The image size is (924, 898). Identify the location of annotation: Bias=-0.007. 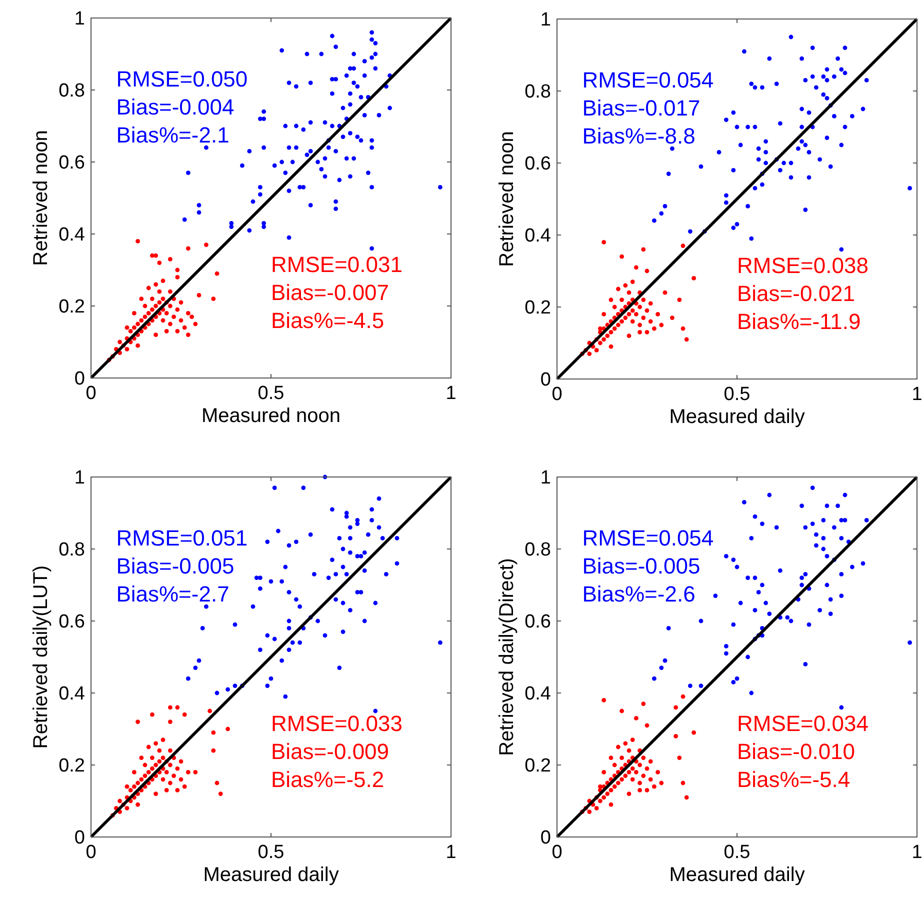
(330, 292).